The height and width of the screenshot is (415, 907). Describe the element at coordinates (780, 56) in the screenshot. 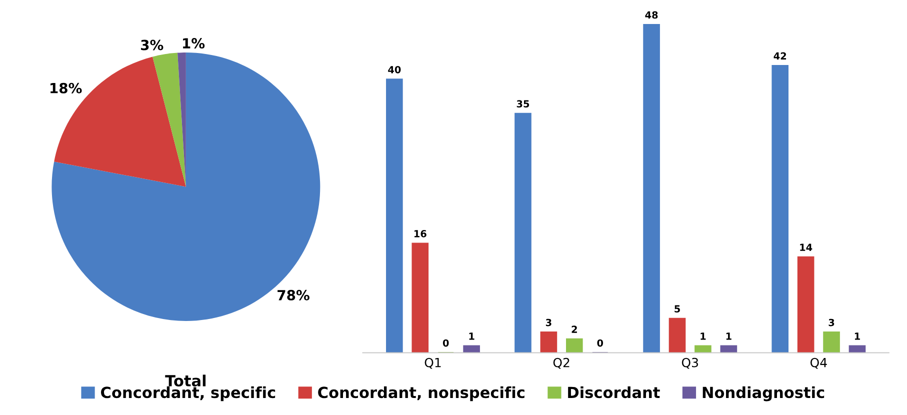

I see `data-label: 42` at that location.